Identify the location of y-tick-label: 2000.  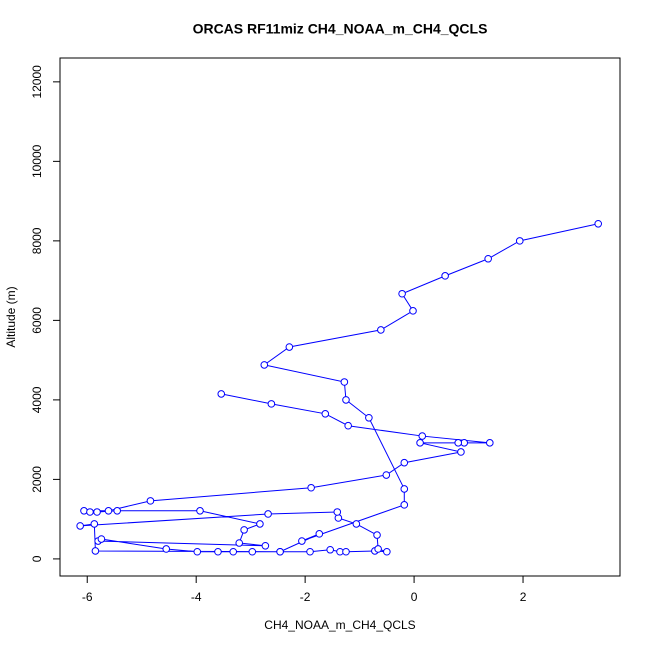
(37, 479).